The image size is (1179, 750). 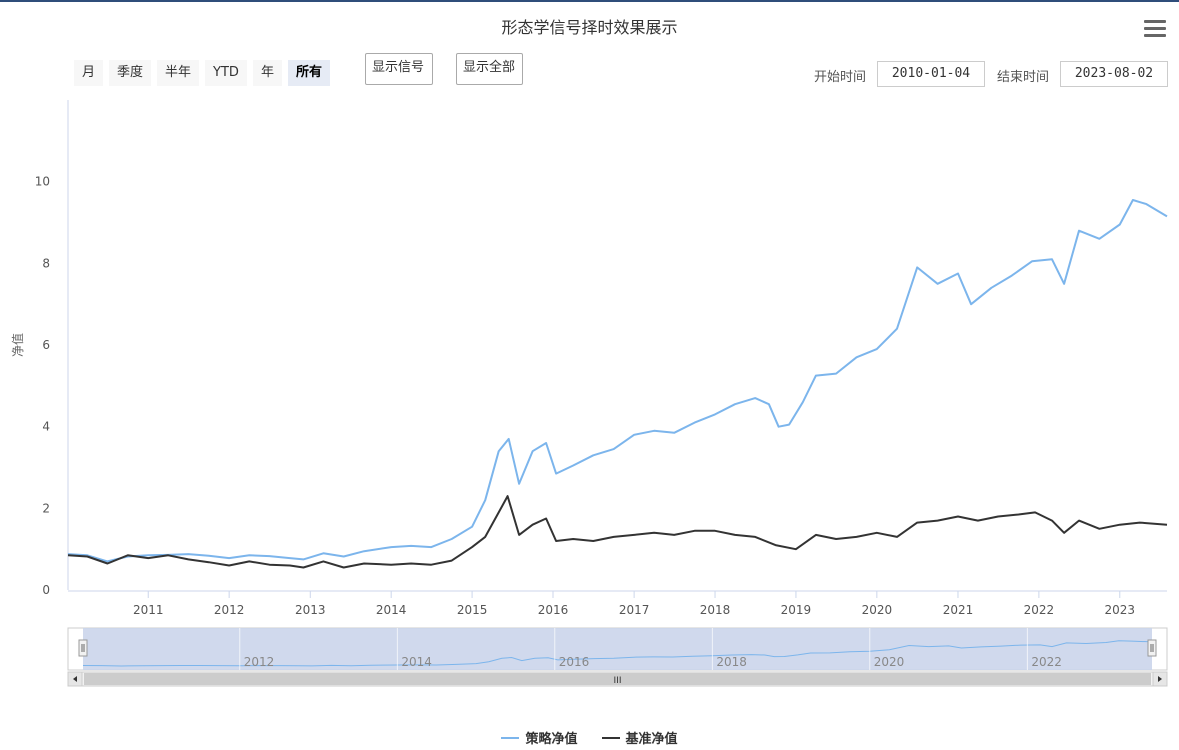 I want to click on legend-label-benchmark: 基准净值, so click(x=651, y=739).